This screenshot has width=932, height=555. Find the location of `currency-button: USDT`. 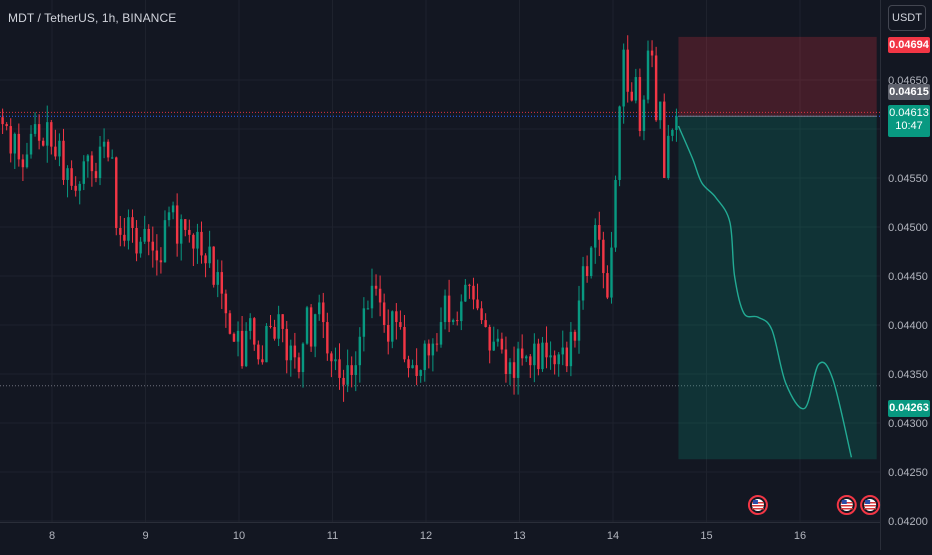

currency-button: USDT is located at coordinates (907, 18).